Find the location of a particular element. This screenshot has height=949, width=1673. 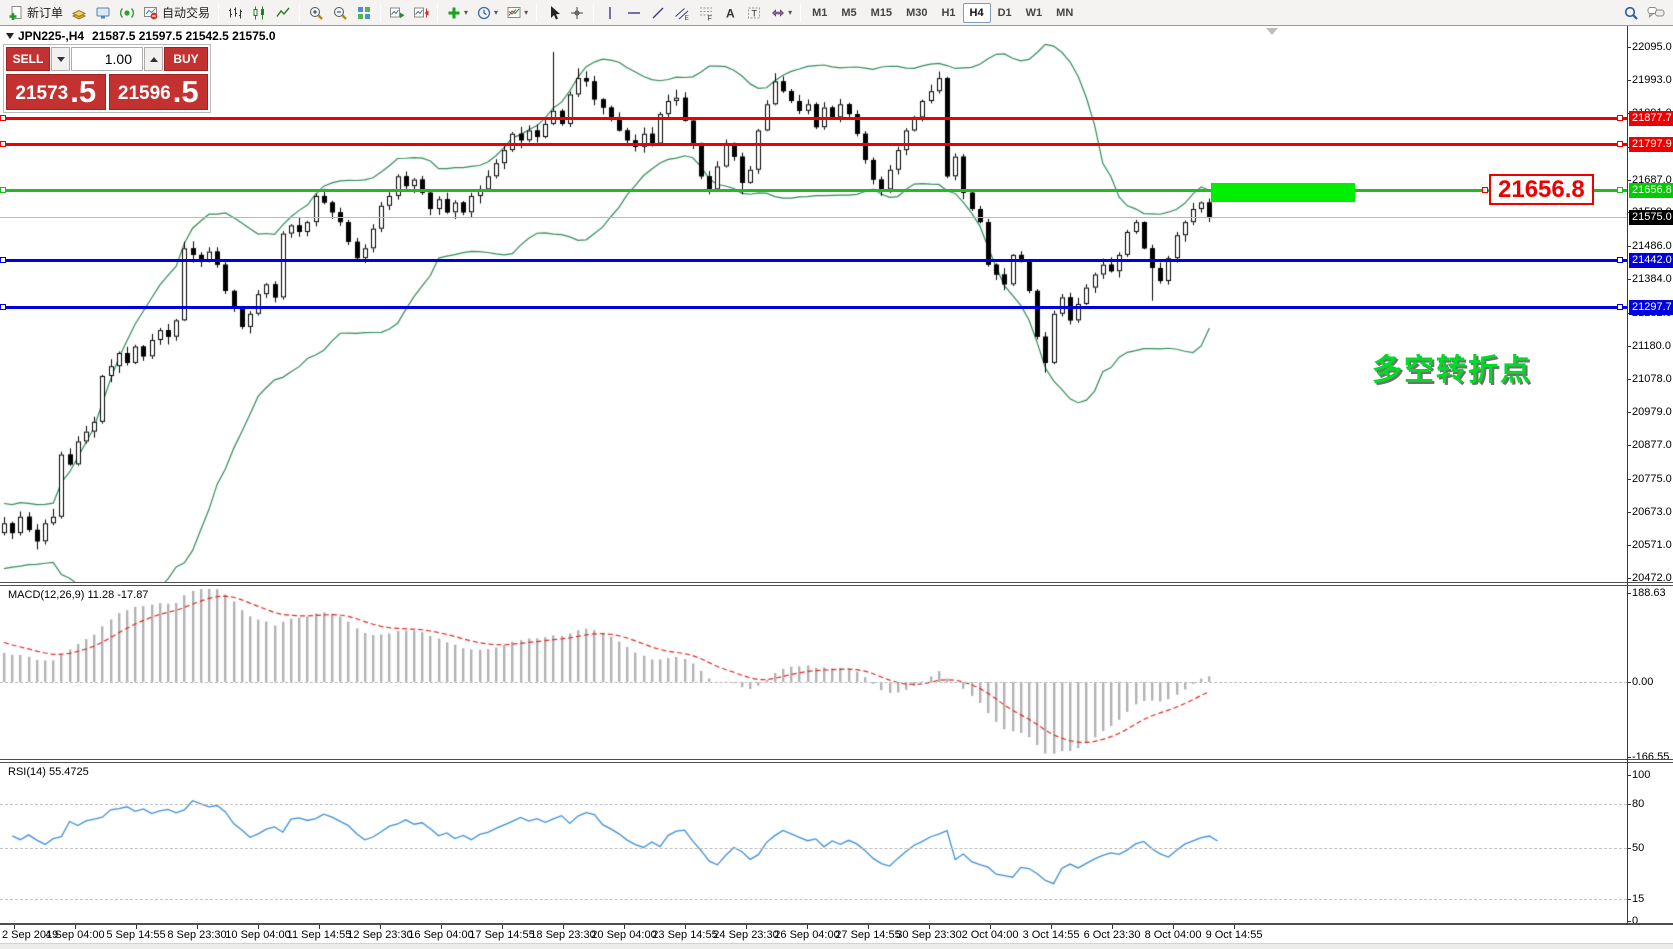

highlight-rectangle is located at coordinates (1283, 192).